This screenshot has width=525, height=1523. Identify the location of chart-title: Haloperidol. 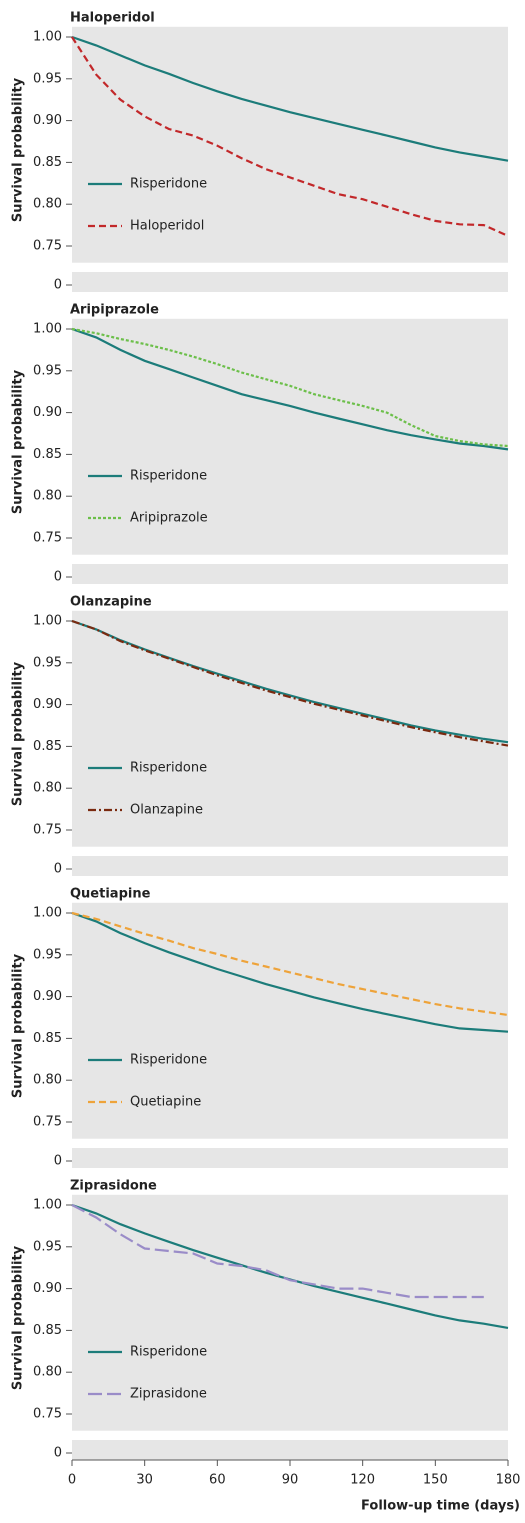
(112, 18).